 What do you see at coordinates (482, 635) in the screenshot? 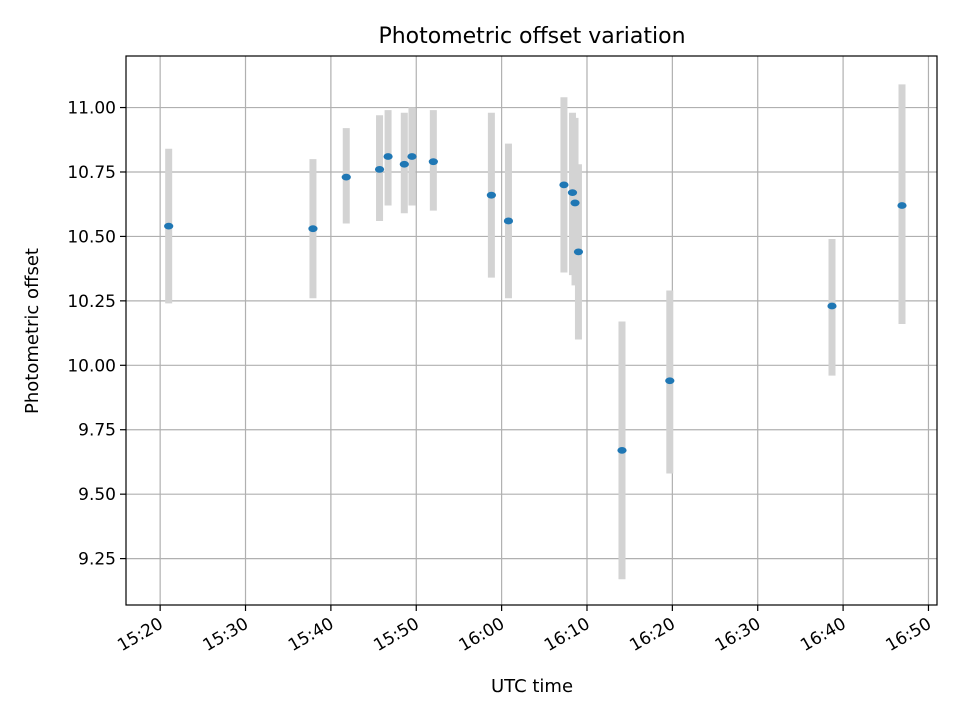
I see `x-tick-label: 16:00` at bounding box center [482, 635].